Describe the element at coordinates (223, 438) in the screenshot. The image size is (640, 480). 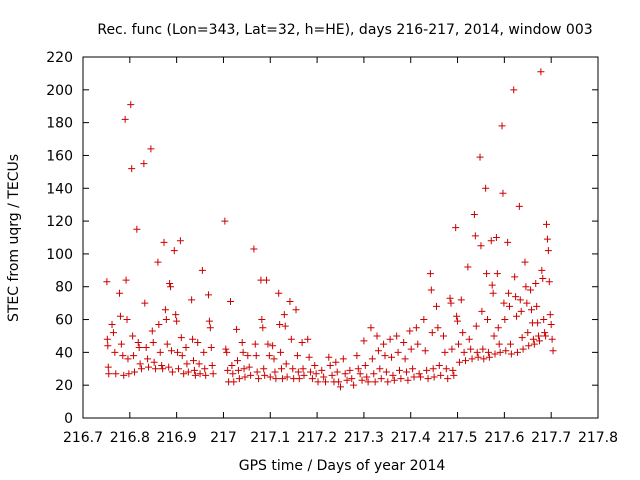
I see `x-tick-label: 217` at that location.